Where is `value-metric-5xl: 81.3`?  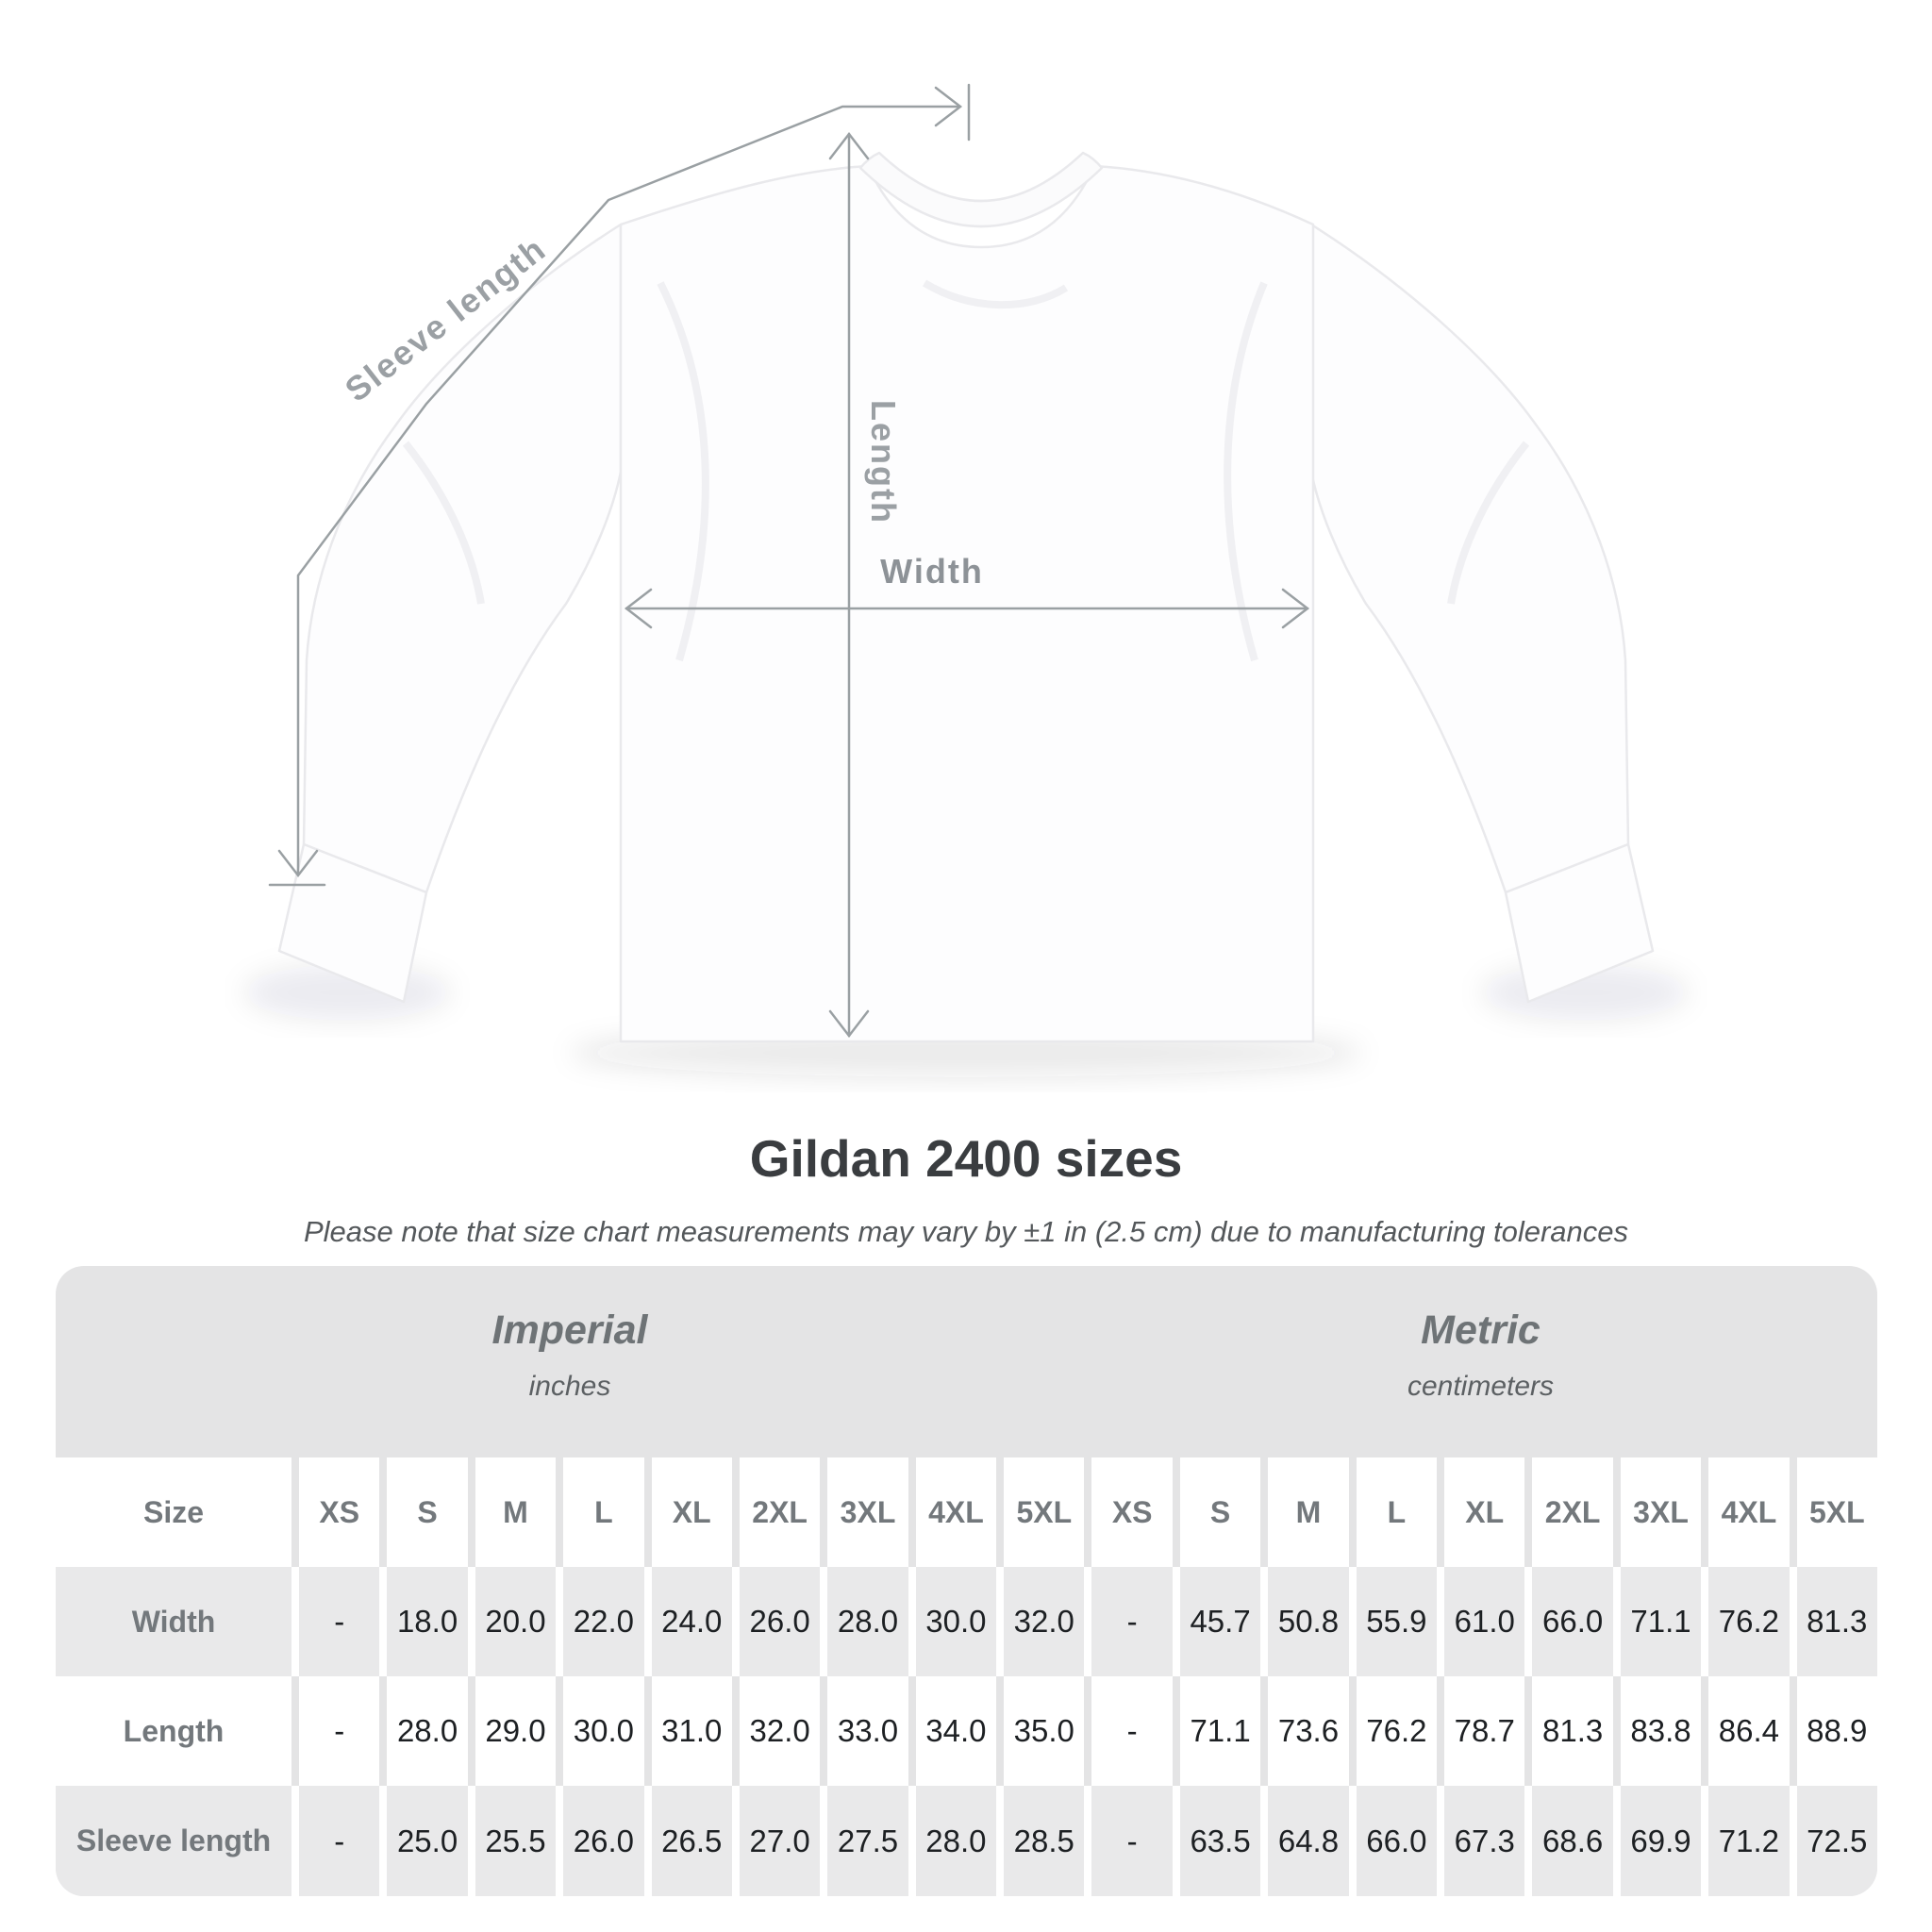
value-metric-5xl: 81.3 is located at coordinates (1833, 1621).